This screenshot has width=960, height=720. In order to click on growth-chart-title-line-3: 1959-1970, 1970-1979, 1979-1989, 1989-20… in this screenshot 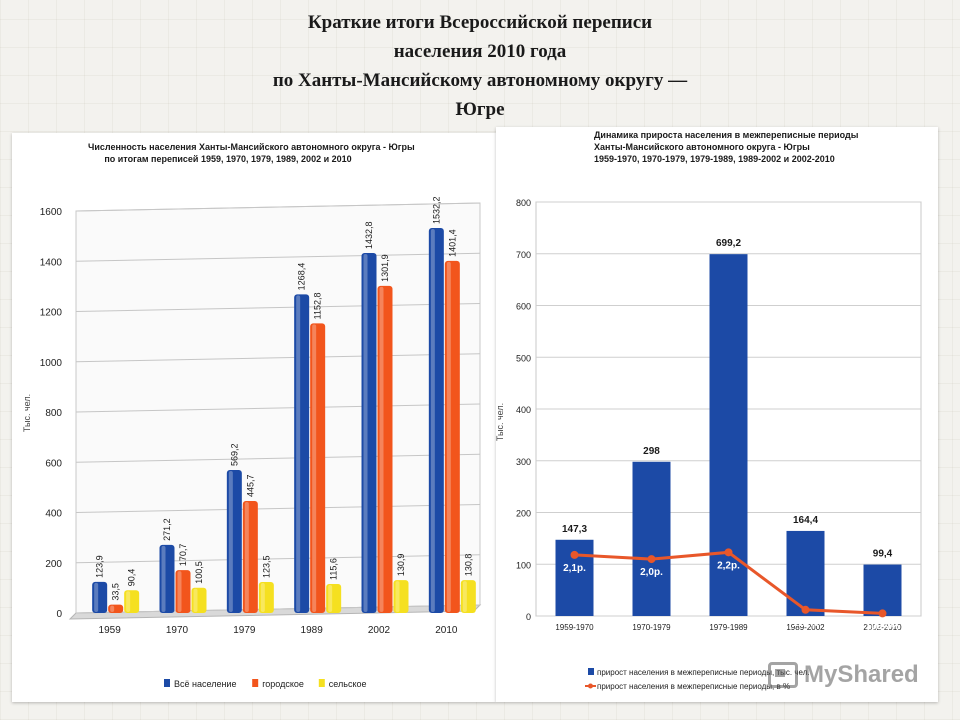, I will do `click(714, 159)`.